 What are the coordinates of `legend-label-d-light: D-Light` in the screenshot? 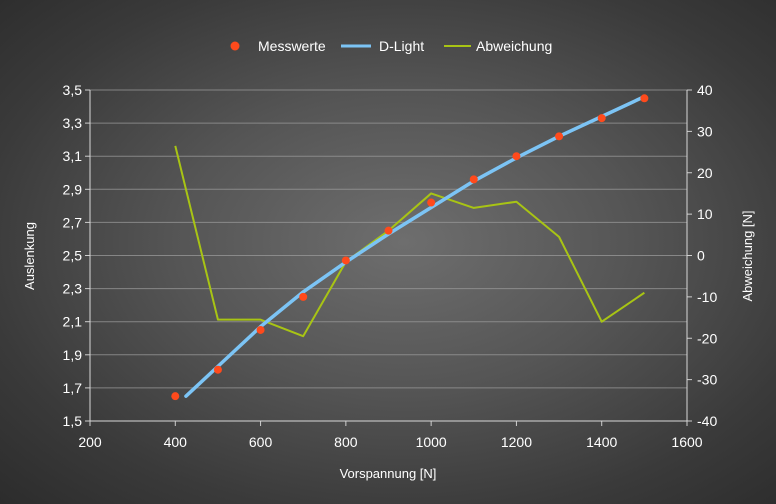 It's located at (401, 46).